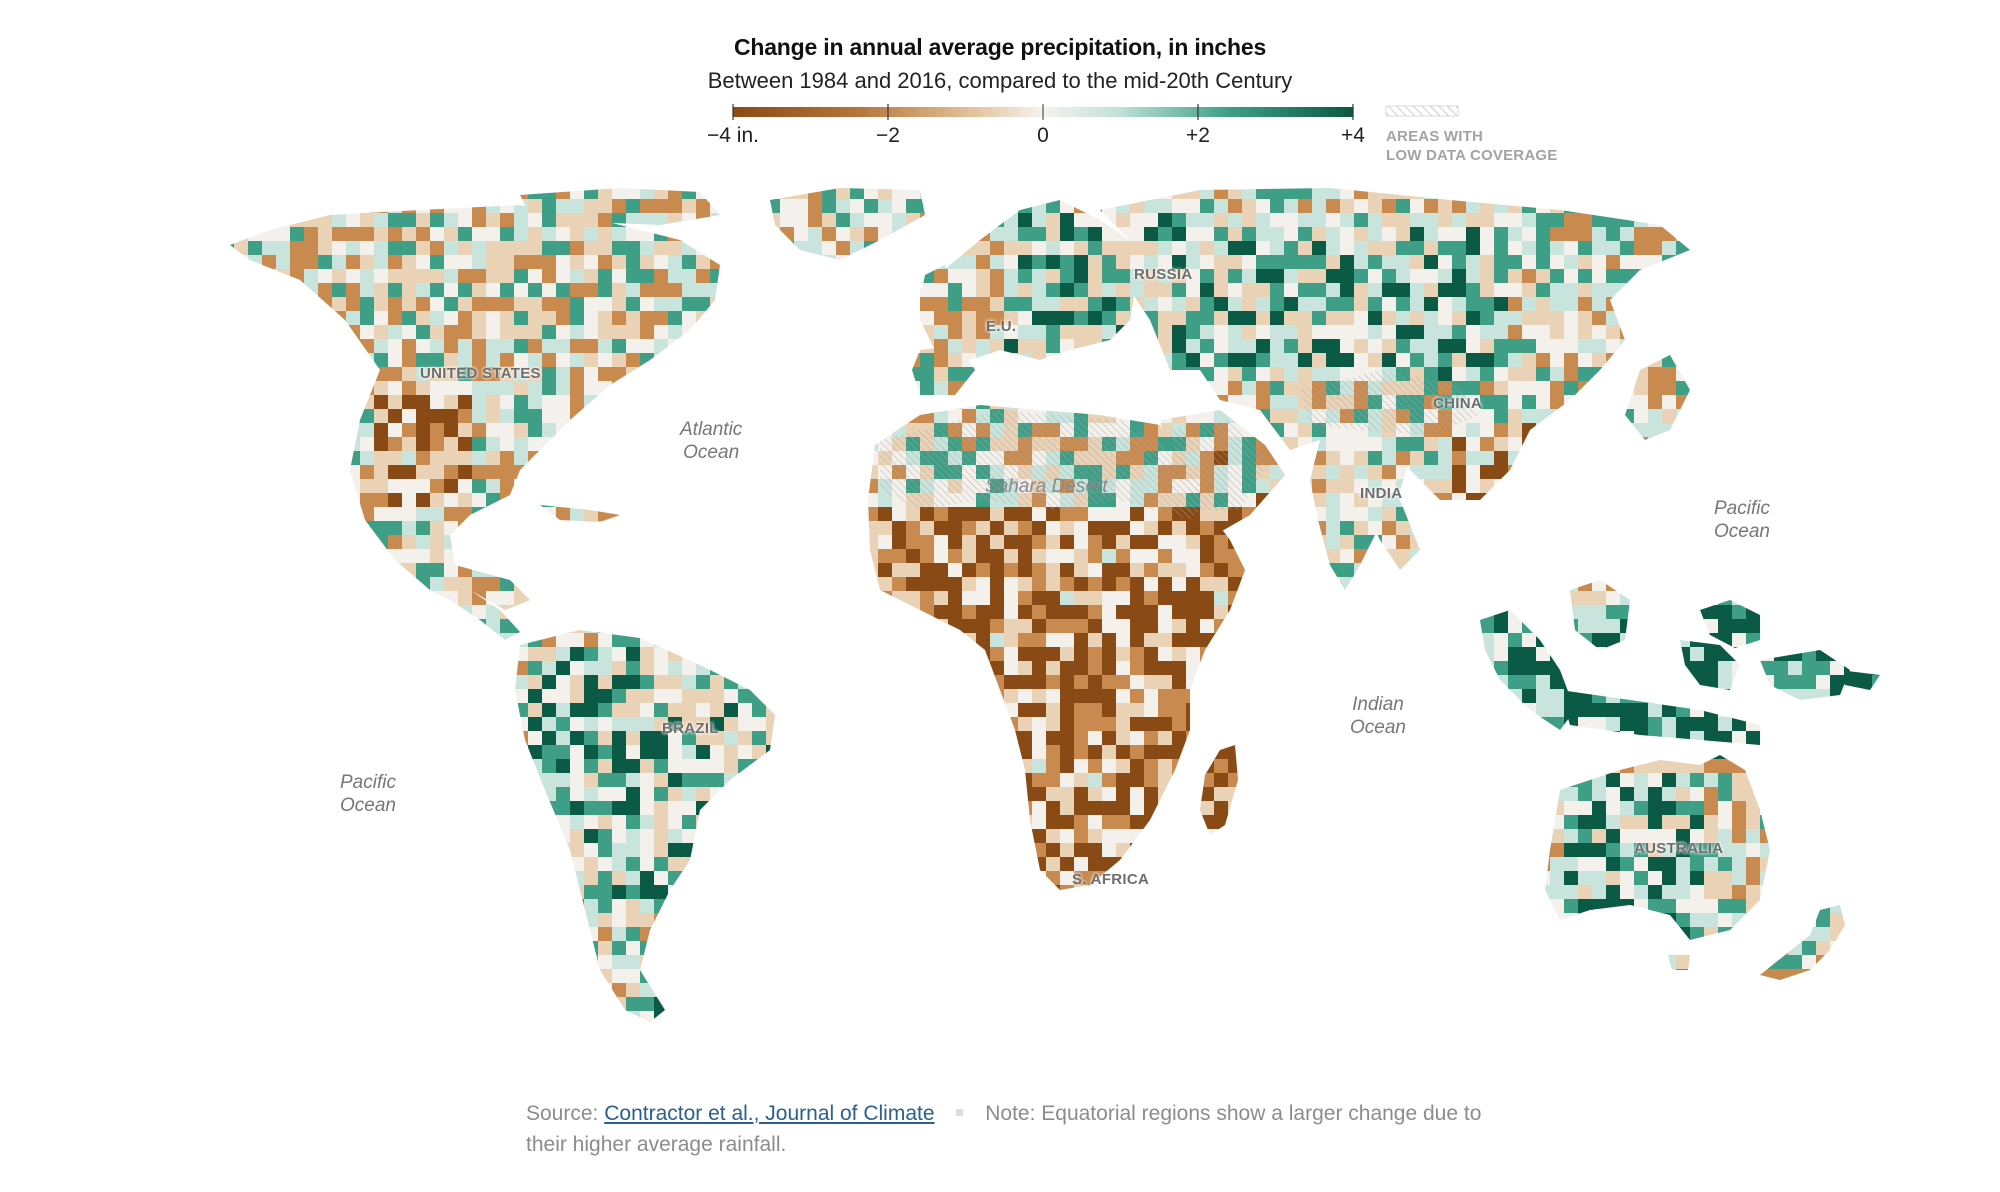  Describe the element at coordinates (1457, 403) in the screenshot. I see `label-china: CHINA` at that location.